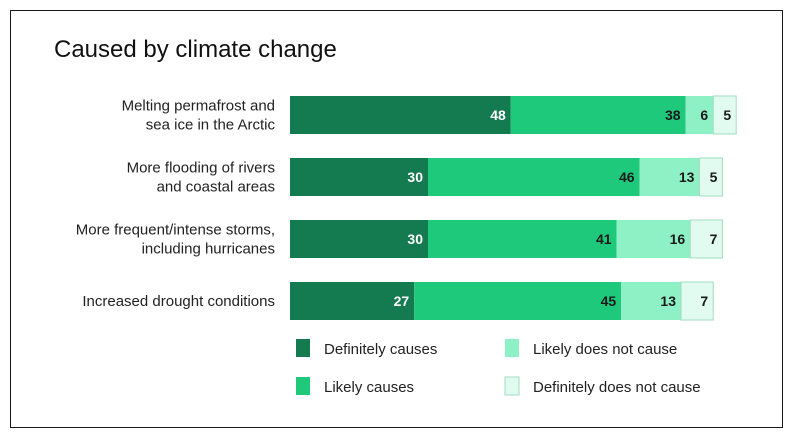 The width and height of the screenshot is (796, 436). Describe the element at coordinates (609, 301) in the screenshot. I see `value-label: 45` at that location.